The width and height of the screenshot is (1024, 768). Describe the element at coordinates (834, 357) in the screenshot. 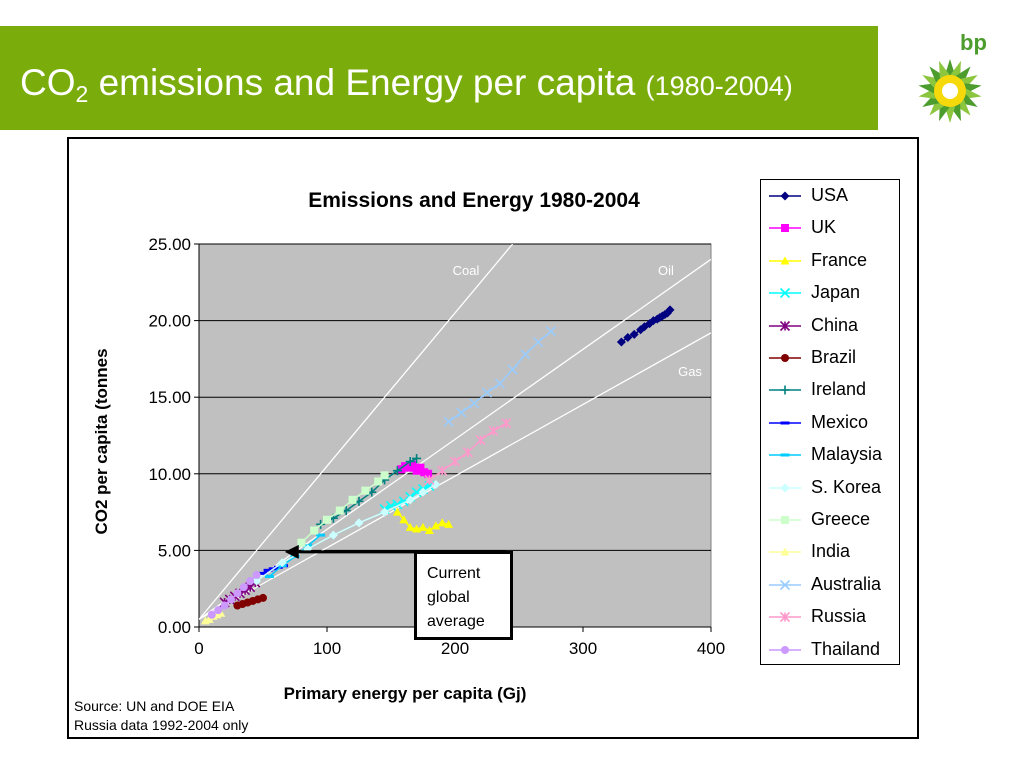

I see `legend-label: Brazil` at that location.